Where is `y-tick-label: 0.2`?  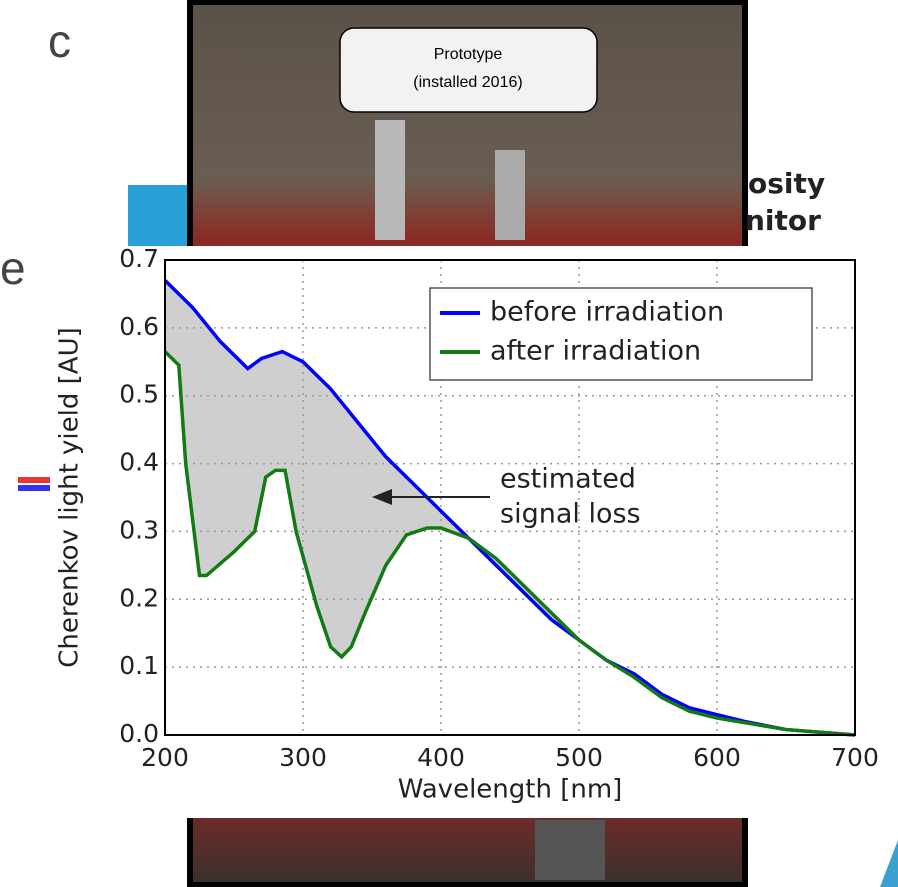 y-tick-label: 0.2 is located at coordinates (139, 597).